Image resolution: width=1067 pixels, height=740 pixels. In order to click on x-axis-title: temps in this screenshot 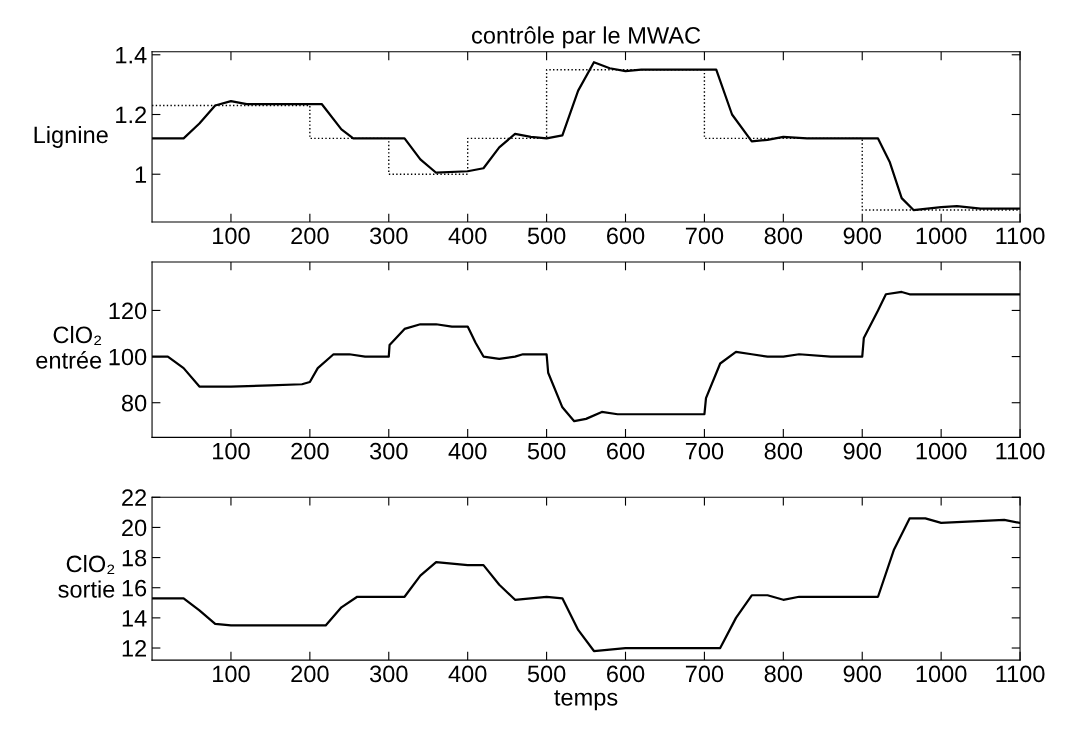, I will do `click(586, 700)`.